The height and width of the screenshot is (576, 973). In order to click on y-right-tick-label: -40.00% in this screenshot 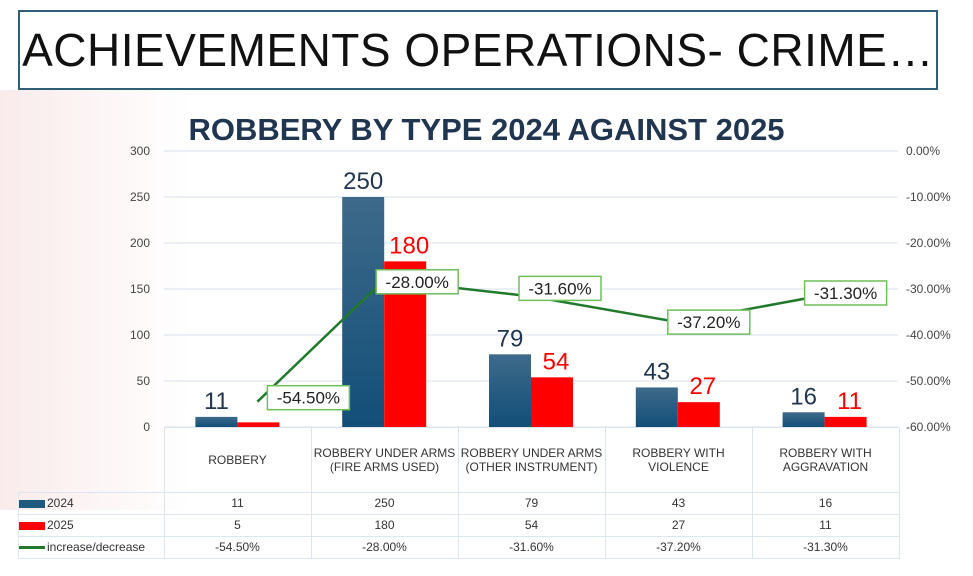, I will do `click(928, 335)`.